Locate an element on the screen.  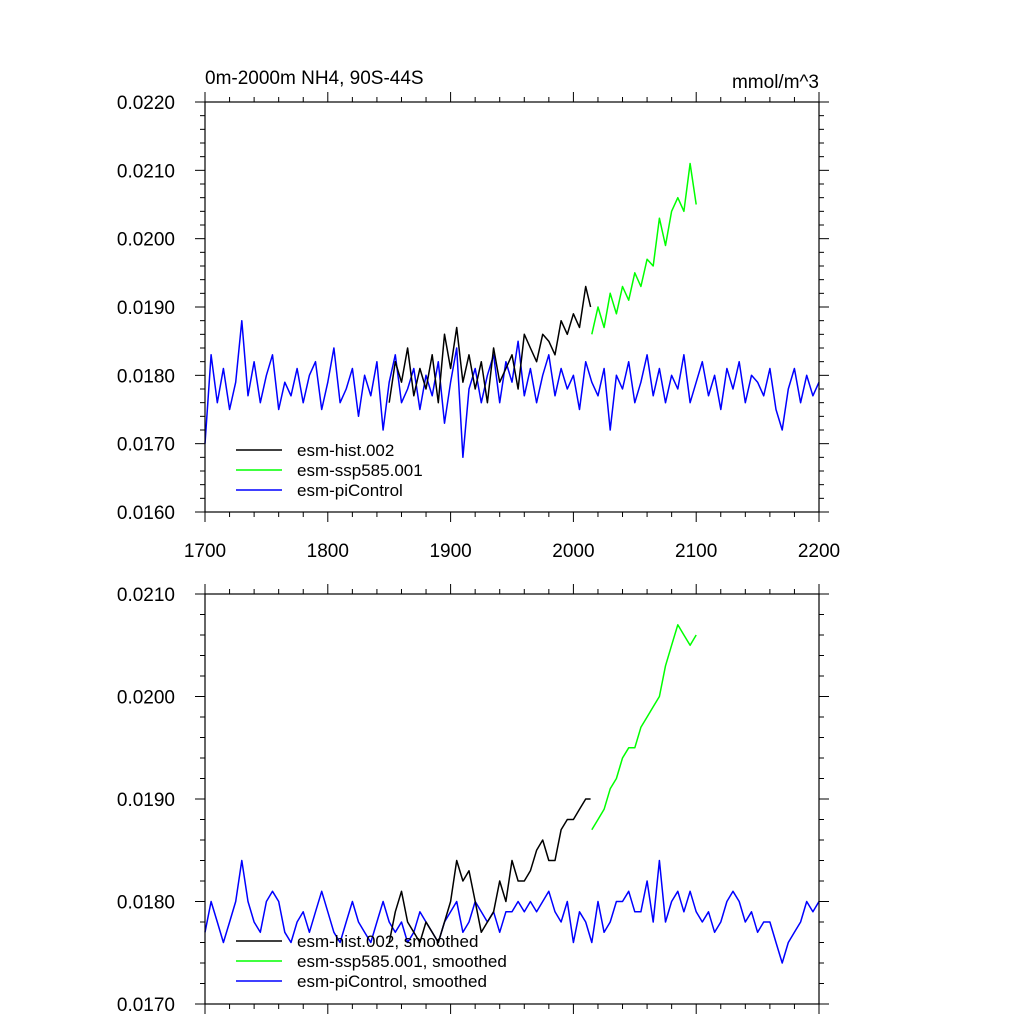
x-tick-label: 2000 is located at coordinates (573, 551).